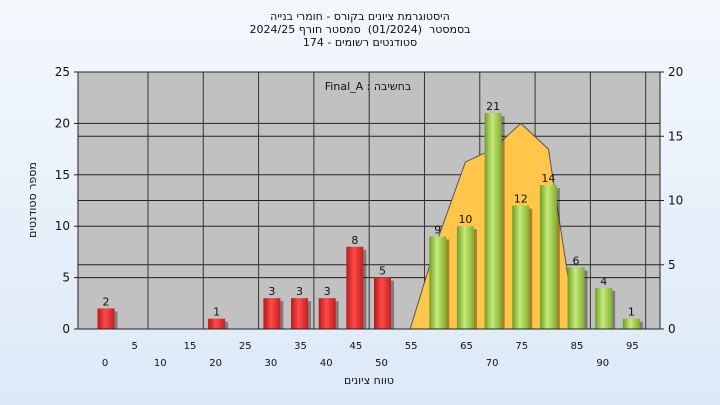 This screenshot has width=720, height=405. Describe the element at coordinates (271, 363) in the screenshot. I see `x-tick-label-lower: 30` at that location.